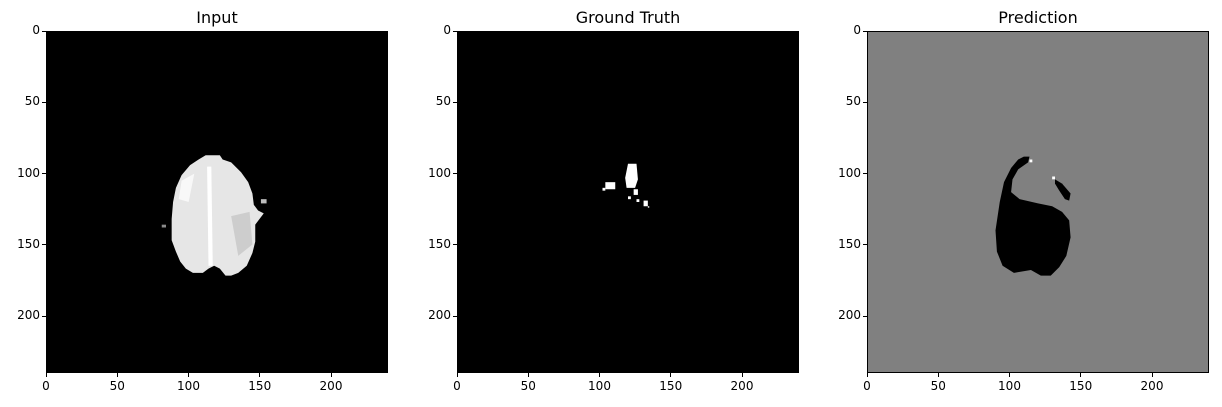 The height and width of the screenshot is (407, 1222). Describe the element at coordinates (628, 17) in the screenshot. I see `panel-title: Ground Truth` at that location.